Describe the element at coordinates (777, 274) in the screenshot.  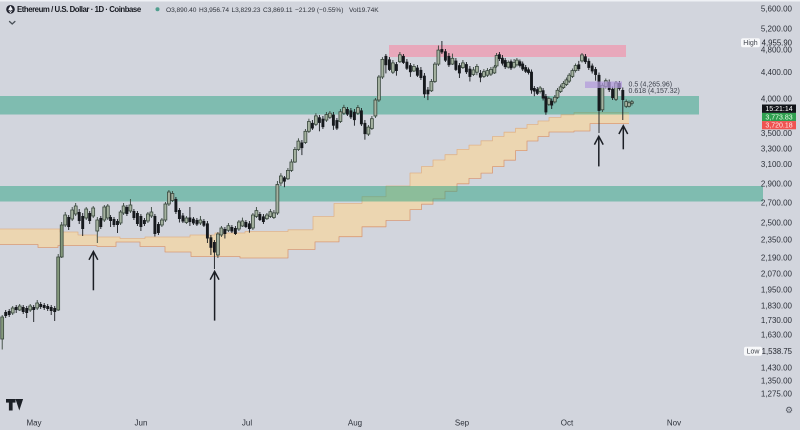
I see `svg-text: 2,070.00` at that location.